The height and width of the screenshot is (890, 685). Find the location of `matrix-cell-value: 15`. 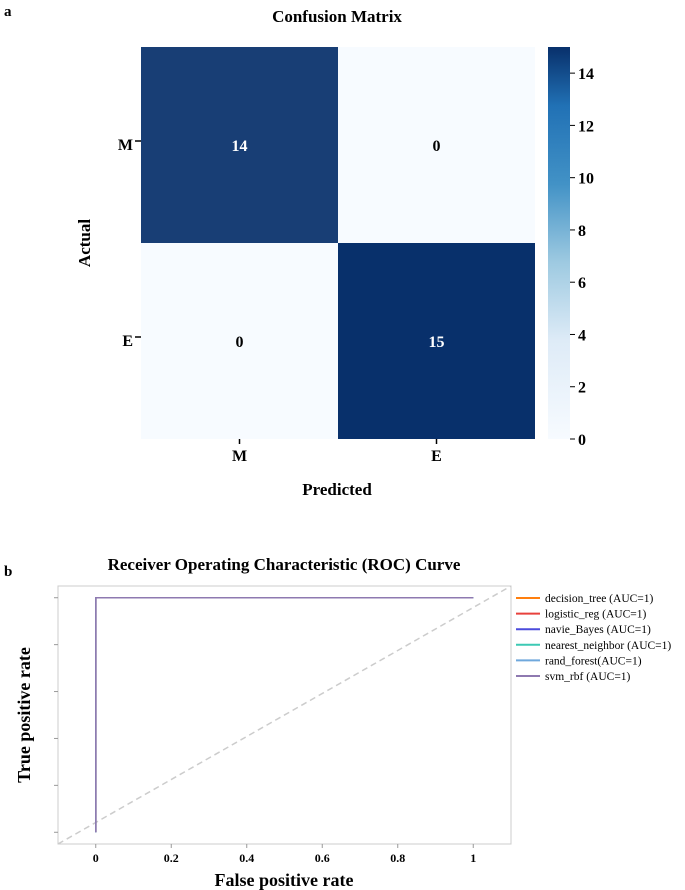

matrix-cell-value: 15 is located at coordinates (437, 342).